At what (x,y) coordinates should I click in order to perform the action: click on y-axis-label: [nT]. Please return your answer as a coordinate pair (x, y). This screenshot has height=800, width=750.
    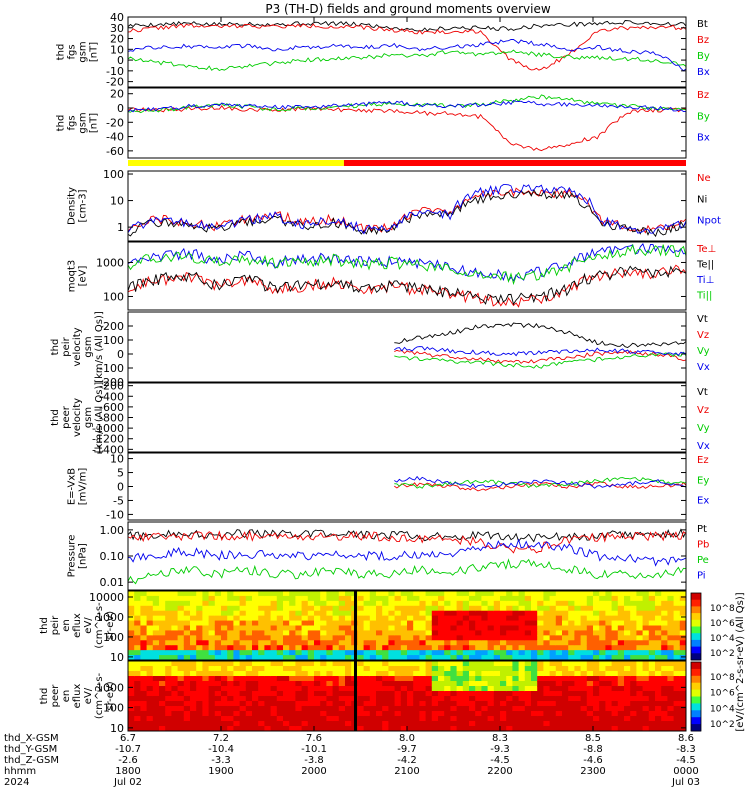
    Looking at the image, I should click on (94, 123).